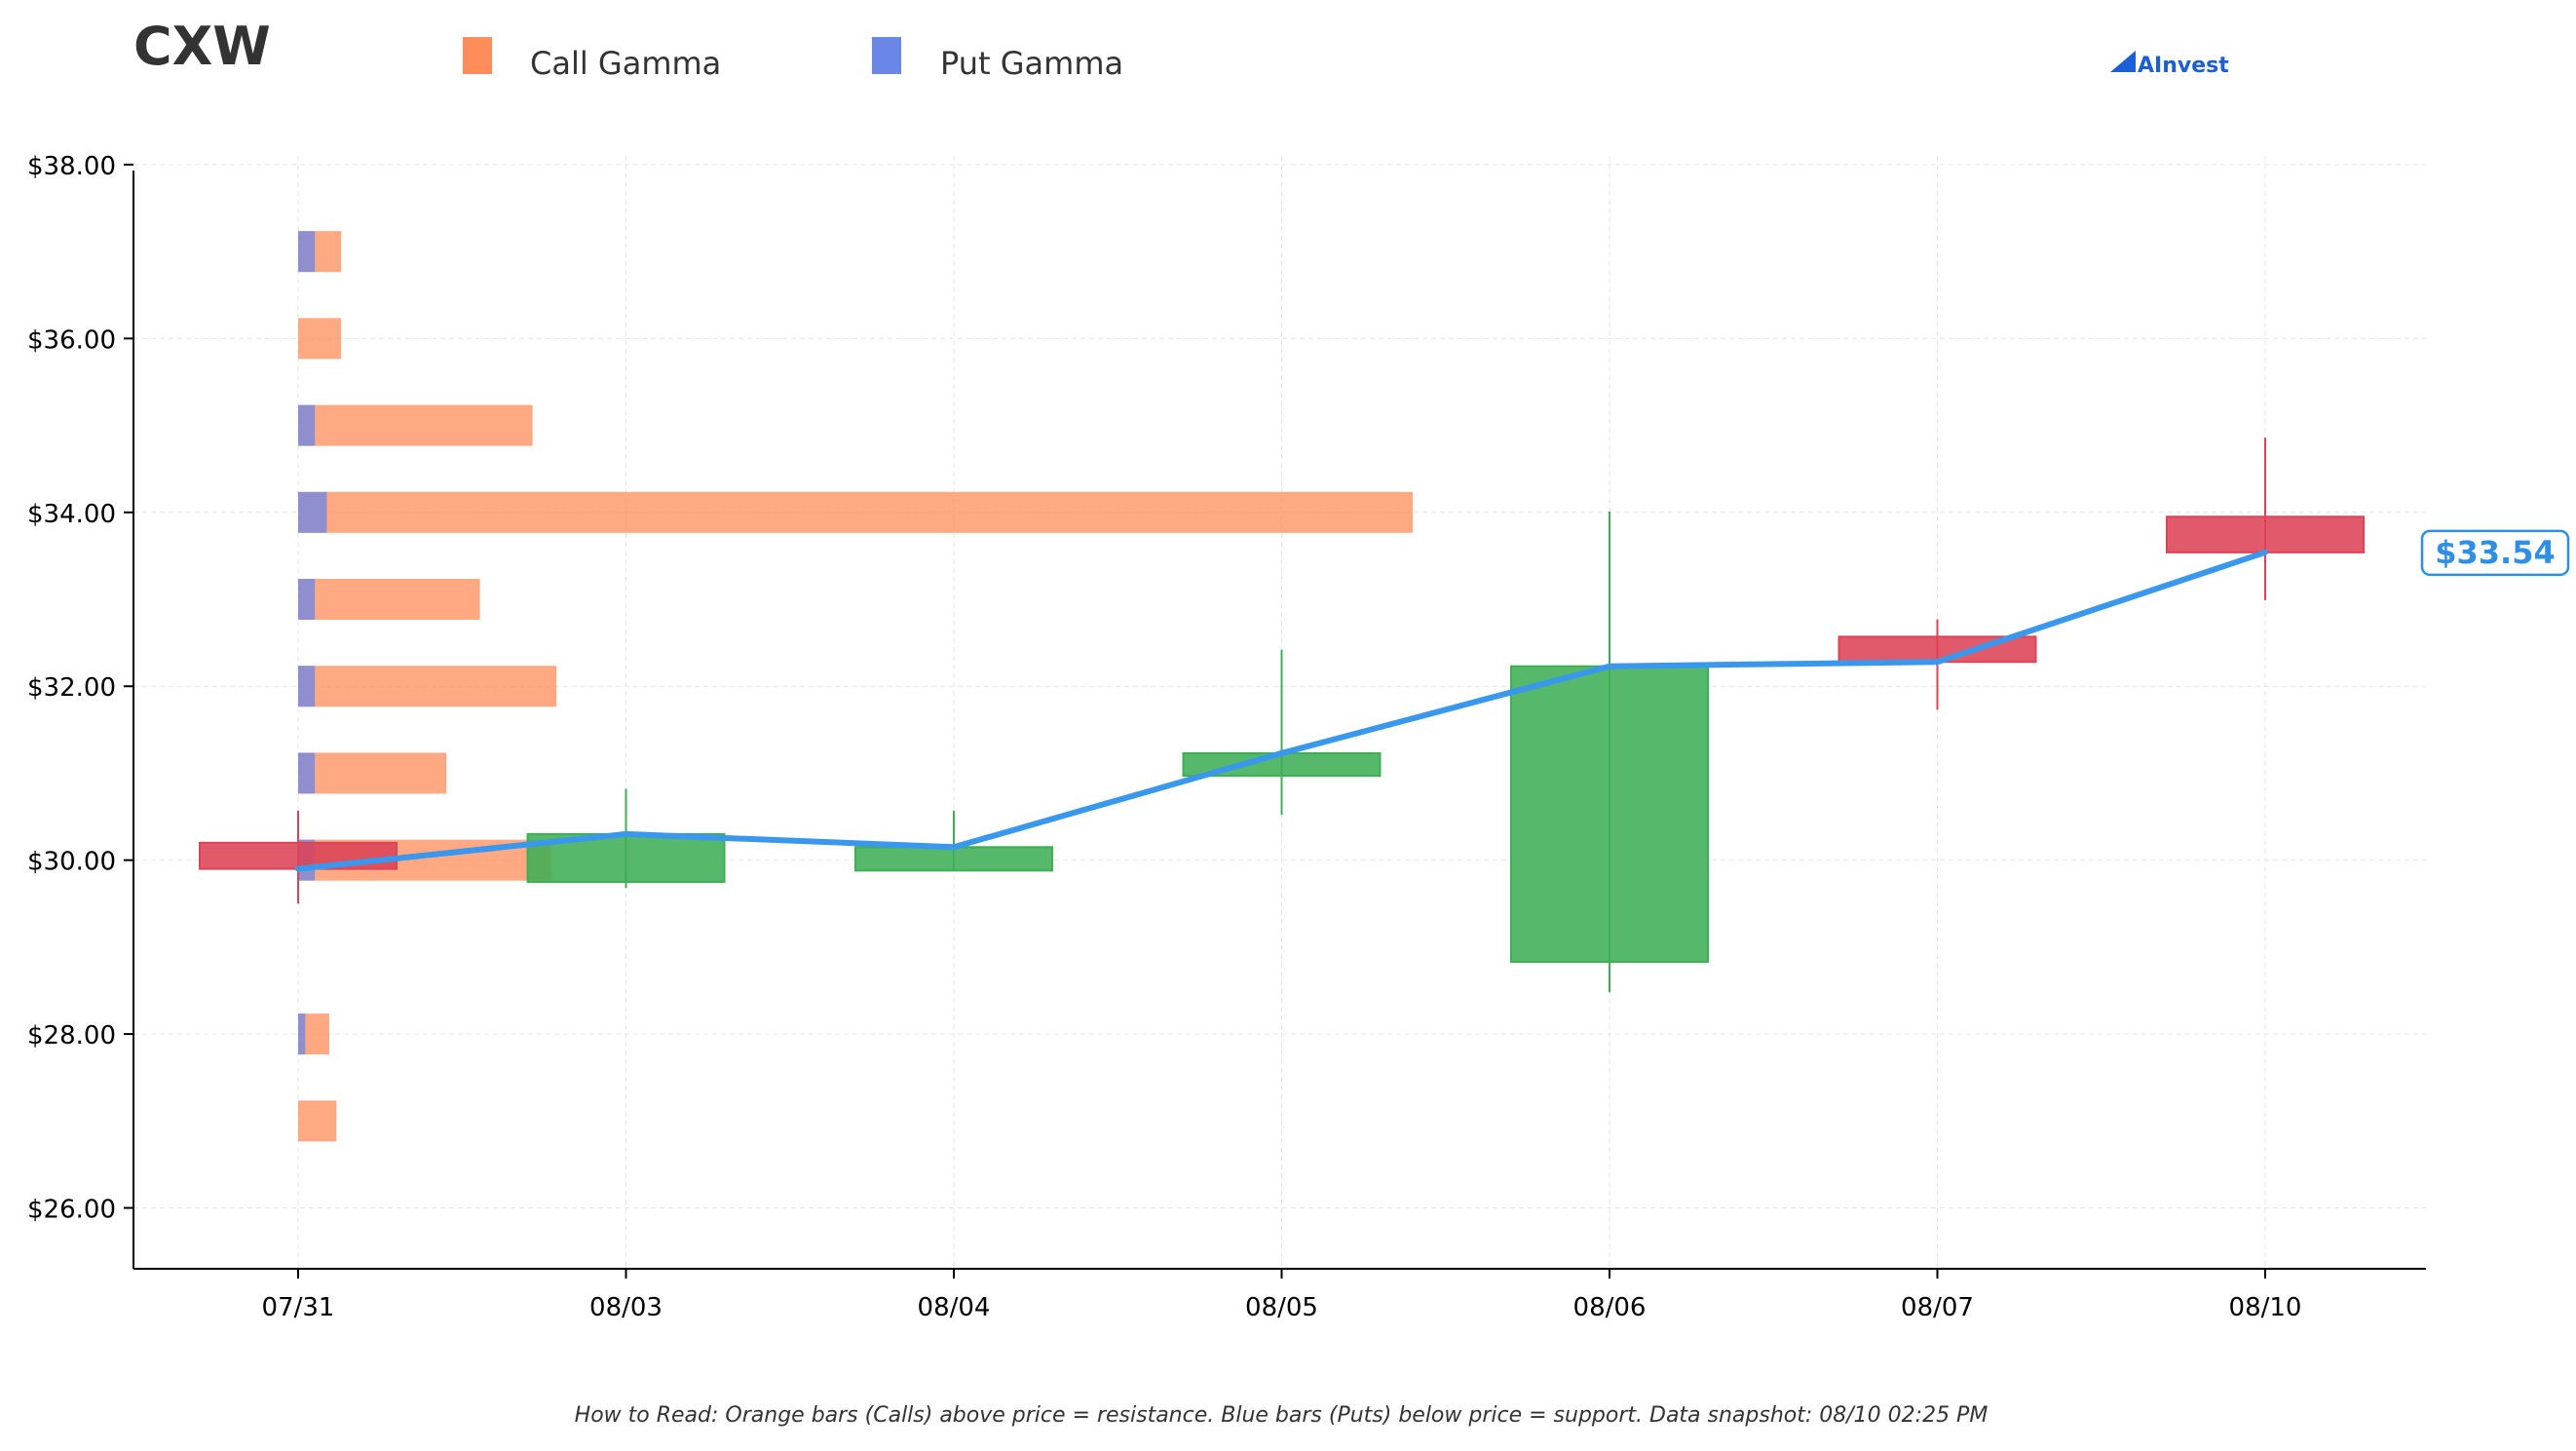  Describe the element at coordinates (477, 55) in the screenshot. I see `legend-call-swatch` at that location.